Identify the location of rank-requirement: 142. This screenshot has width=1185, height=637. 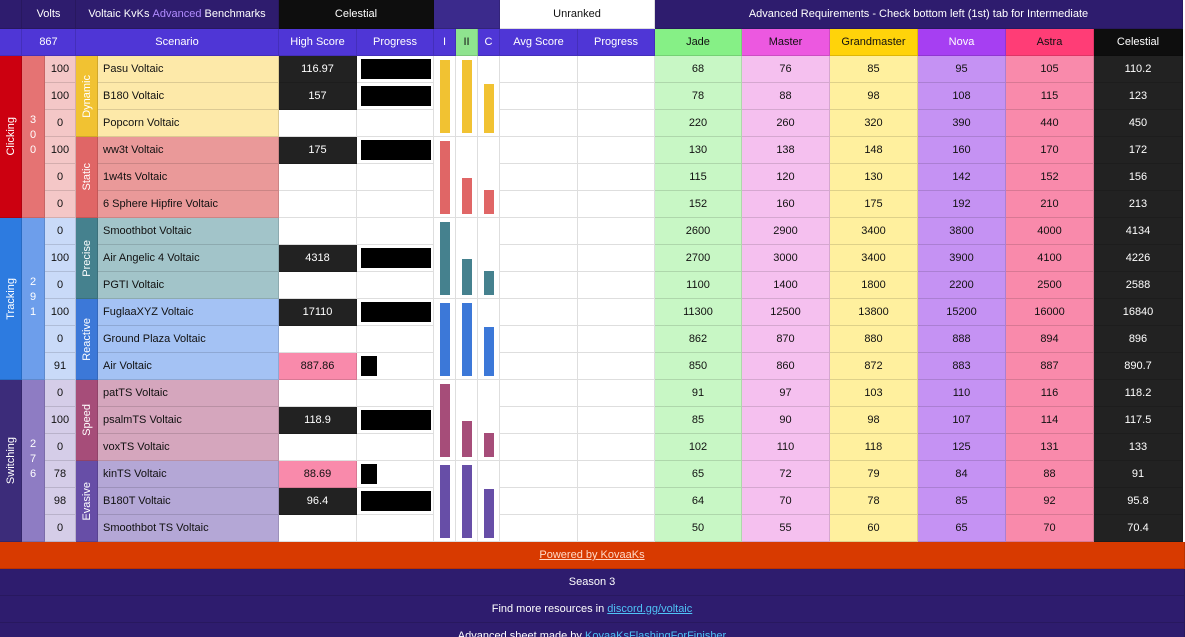
(962, 177).